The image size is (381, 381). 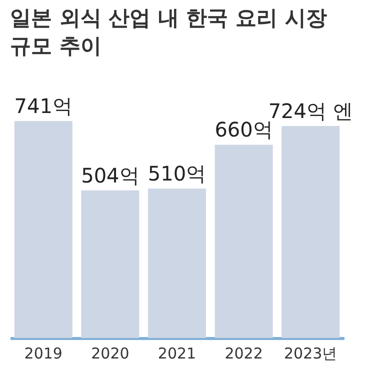 What do you see at coordinates (168, 32) in the screenshot?
I see `chart-title: 일본 외식 산업 내 한국 요리 시장 규모 추이` at bounding box center [168, 32].